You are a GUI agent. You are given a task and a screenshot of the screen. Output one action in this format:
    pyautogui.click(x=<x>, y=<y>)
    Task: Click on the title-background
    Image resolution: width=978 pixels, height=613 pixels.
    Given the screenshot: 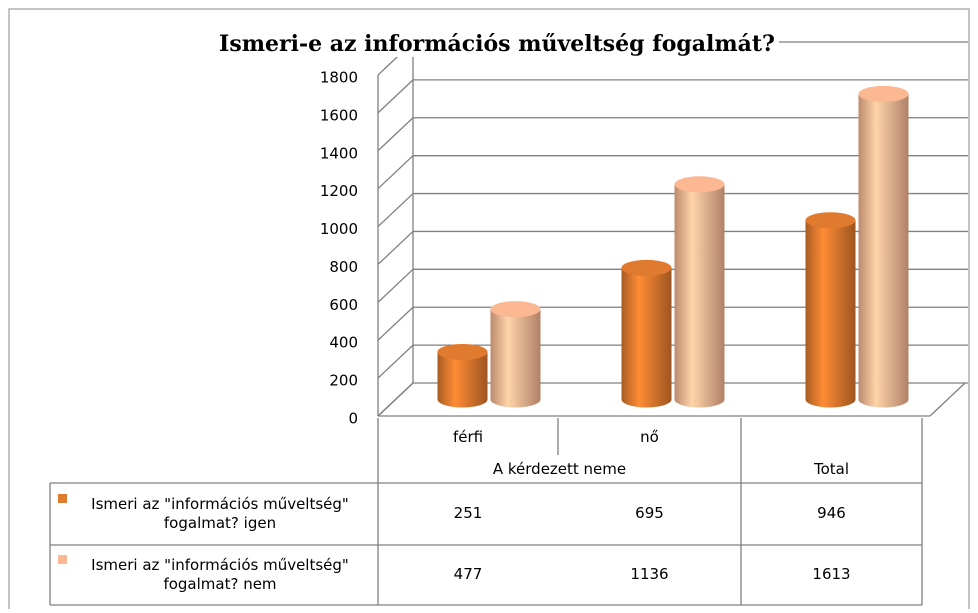 What is the action you would take?
    pyautogui.click(x=497, y=44)
    